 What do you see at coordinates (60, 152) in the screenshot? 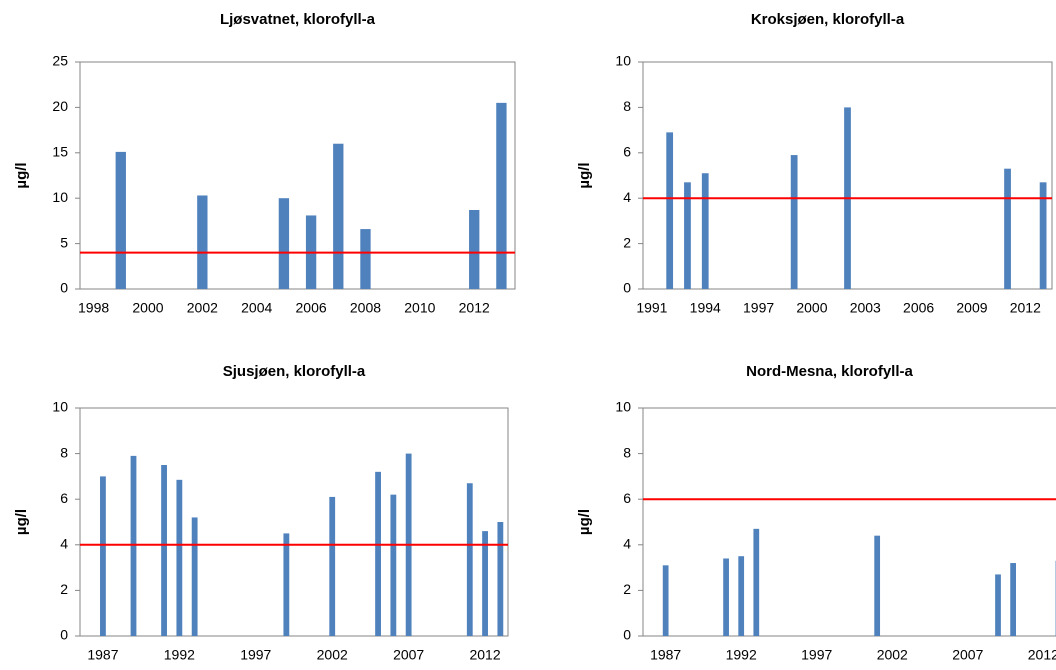
I see `y-tick-label: 15` at bounding box center [60, 152].